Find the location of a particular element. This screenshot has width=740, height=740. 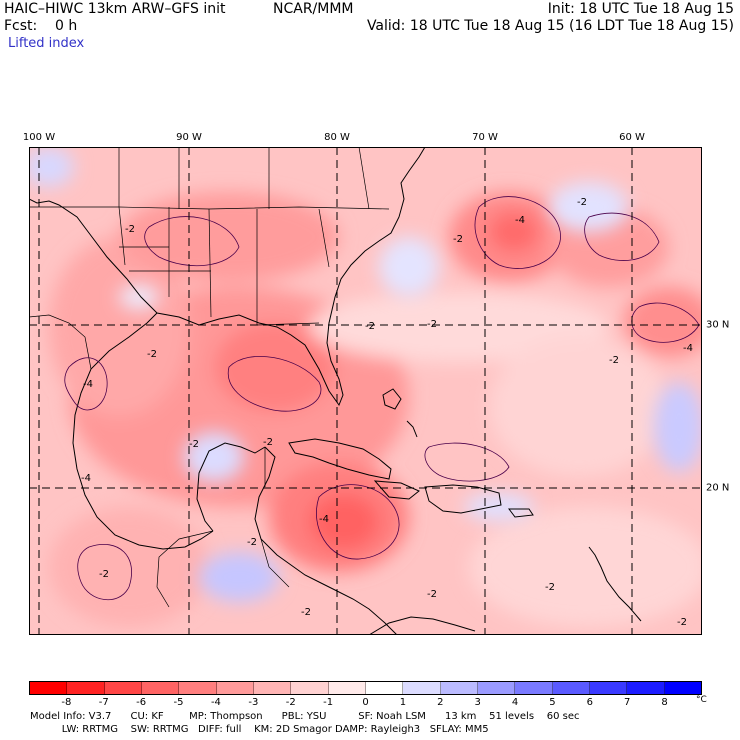

colorbar-tick-label: 7 is located at coordinates (627, 702).